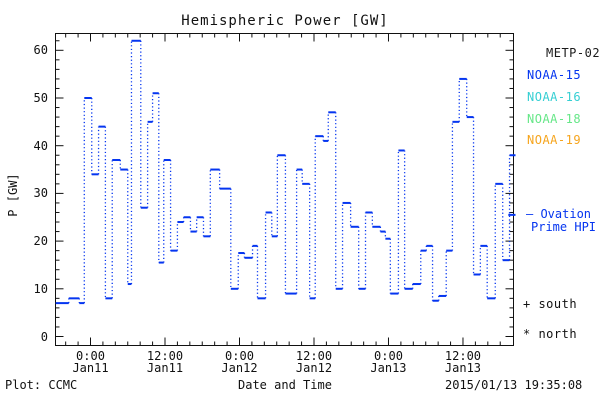 The image size is (600, 400). What do you see at coordinates (44, 336) in the screenshot?
I see `y-tick-label: 0` at bounding box center [44, 336].